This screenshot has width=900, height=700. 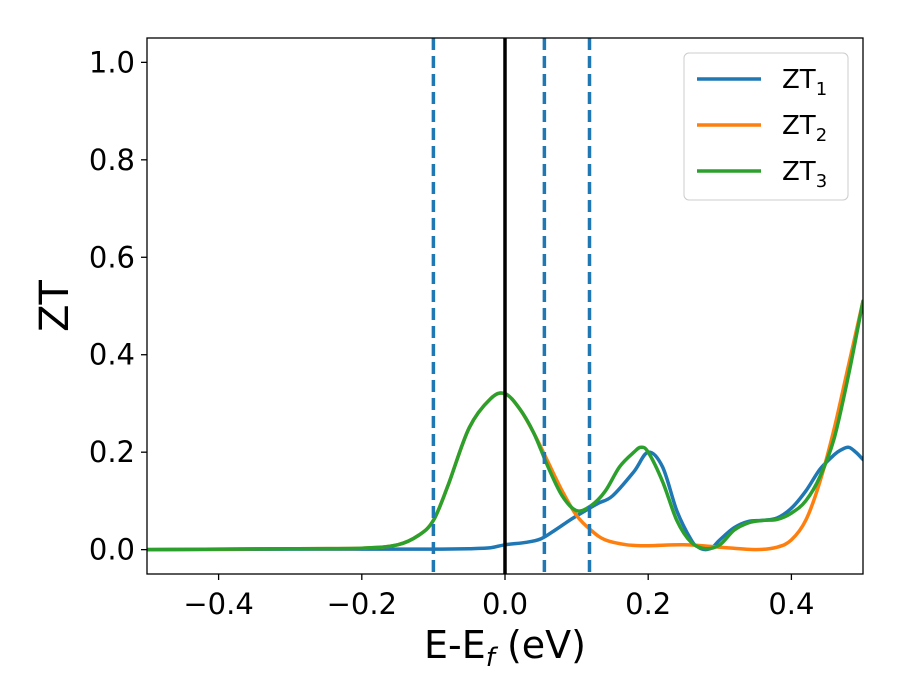 I want to click on y-tick-label: 0.4, so click(x=112, y=355).